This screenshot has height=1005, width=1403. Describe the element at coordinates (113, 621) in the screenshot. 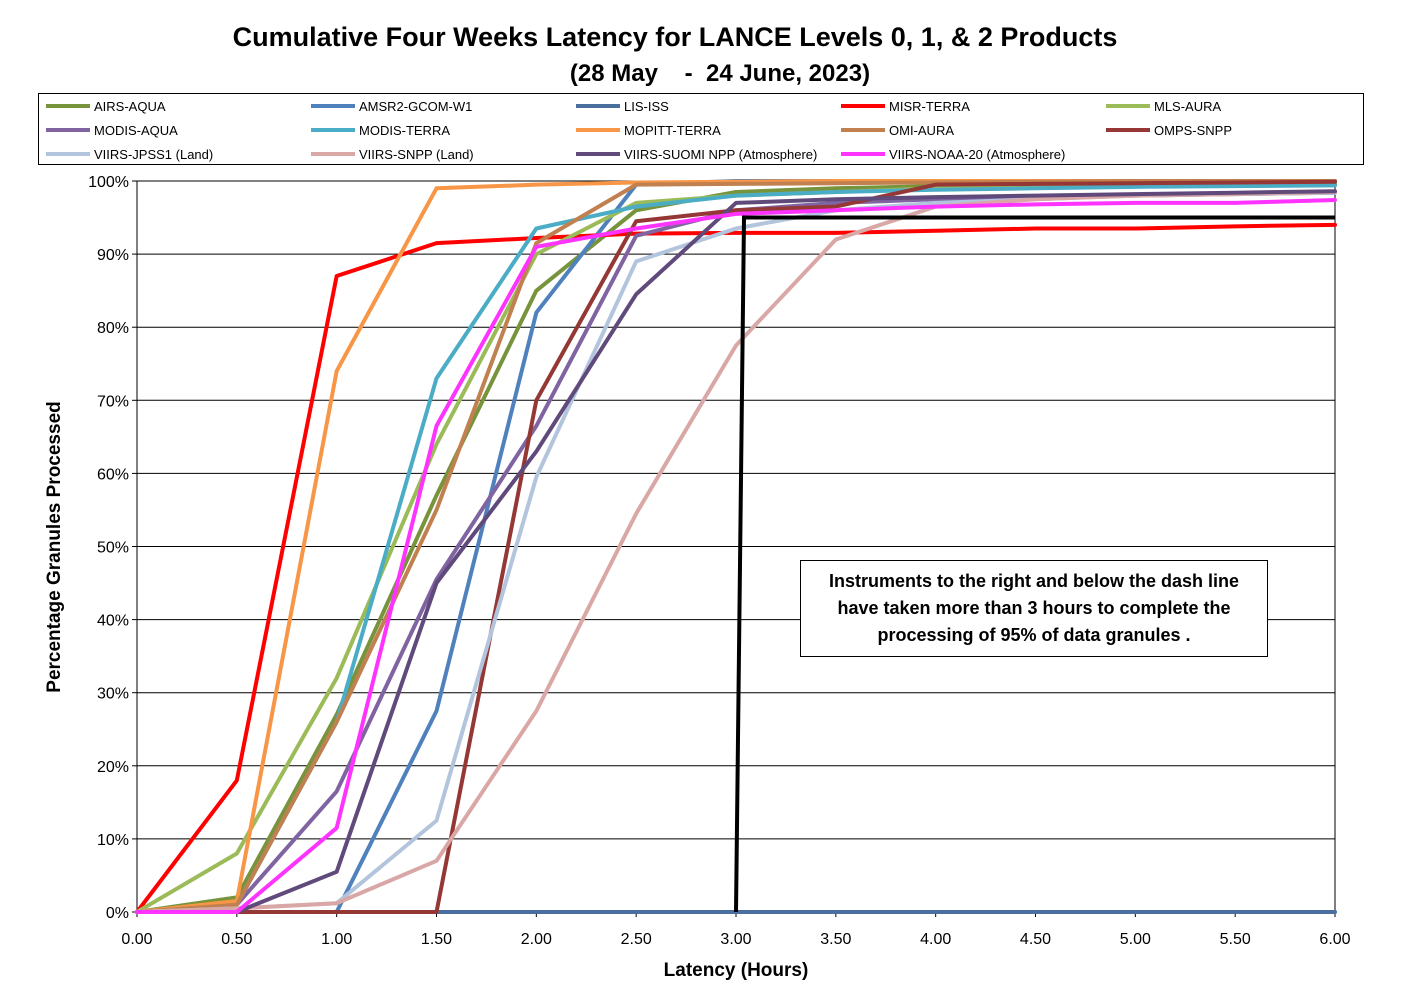

I see `y-tick-label: 40%` at that location.